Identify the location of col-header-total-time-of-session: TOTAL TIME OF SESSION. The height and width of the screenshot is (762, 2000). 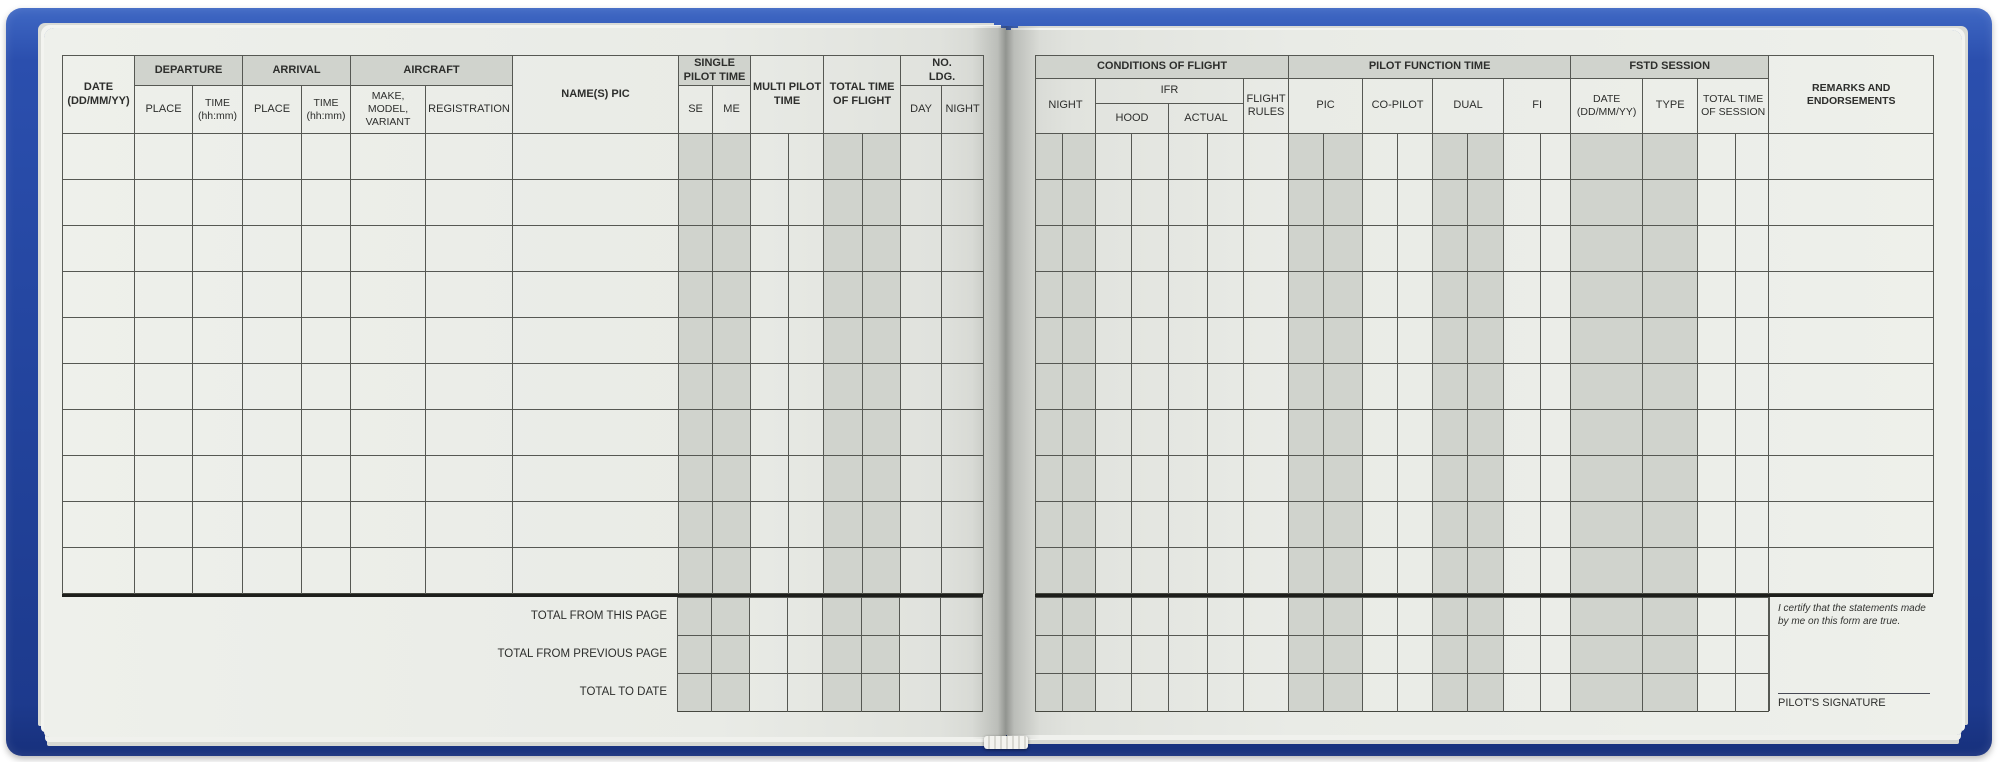
(1733, 106).